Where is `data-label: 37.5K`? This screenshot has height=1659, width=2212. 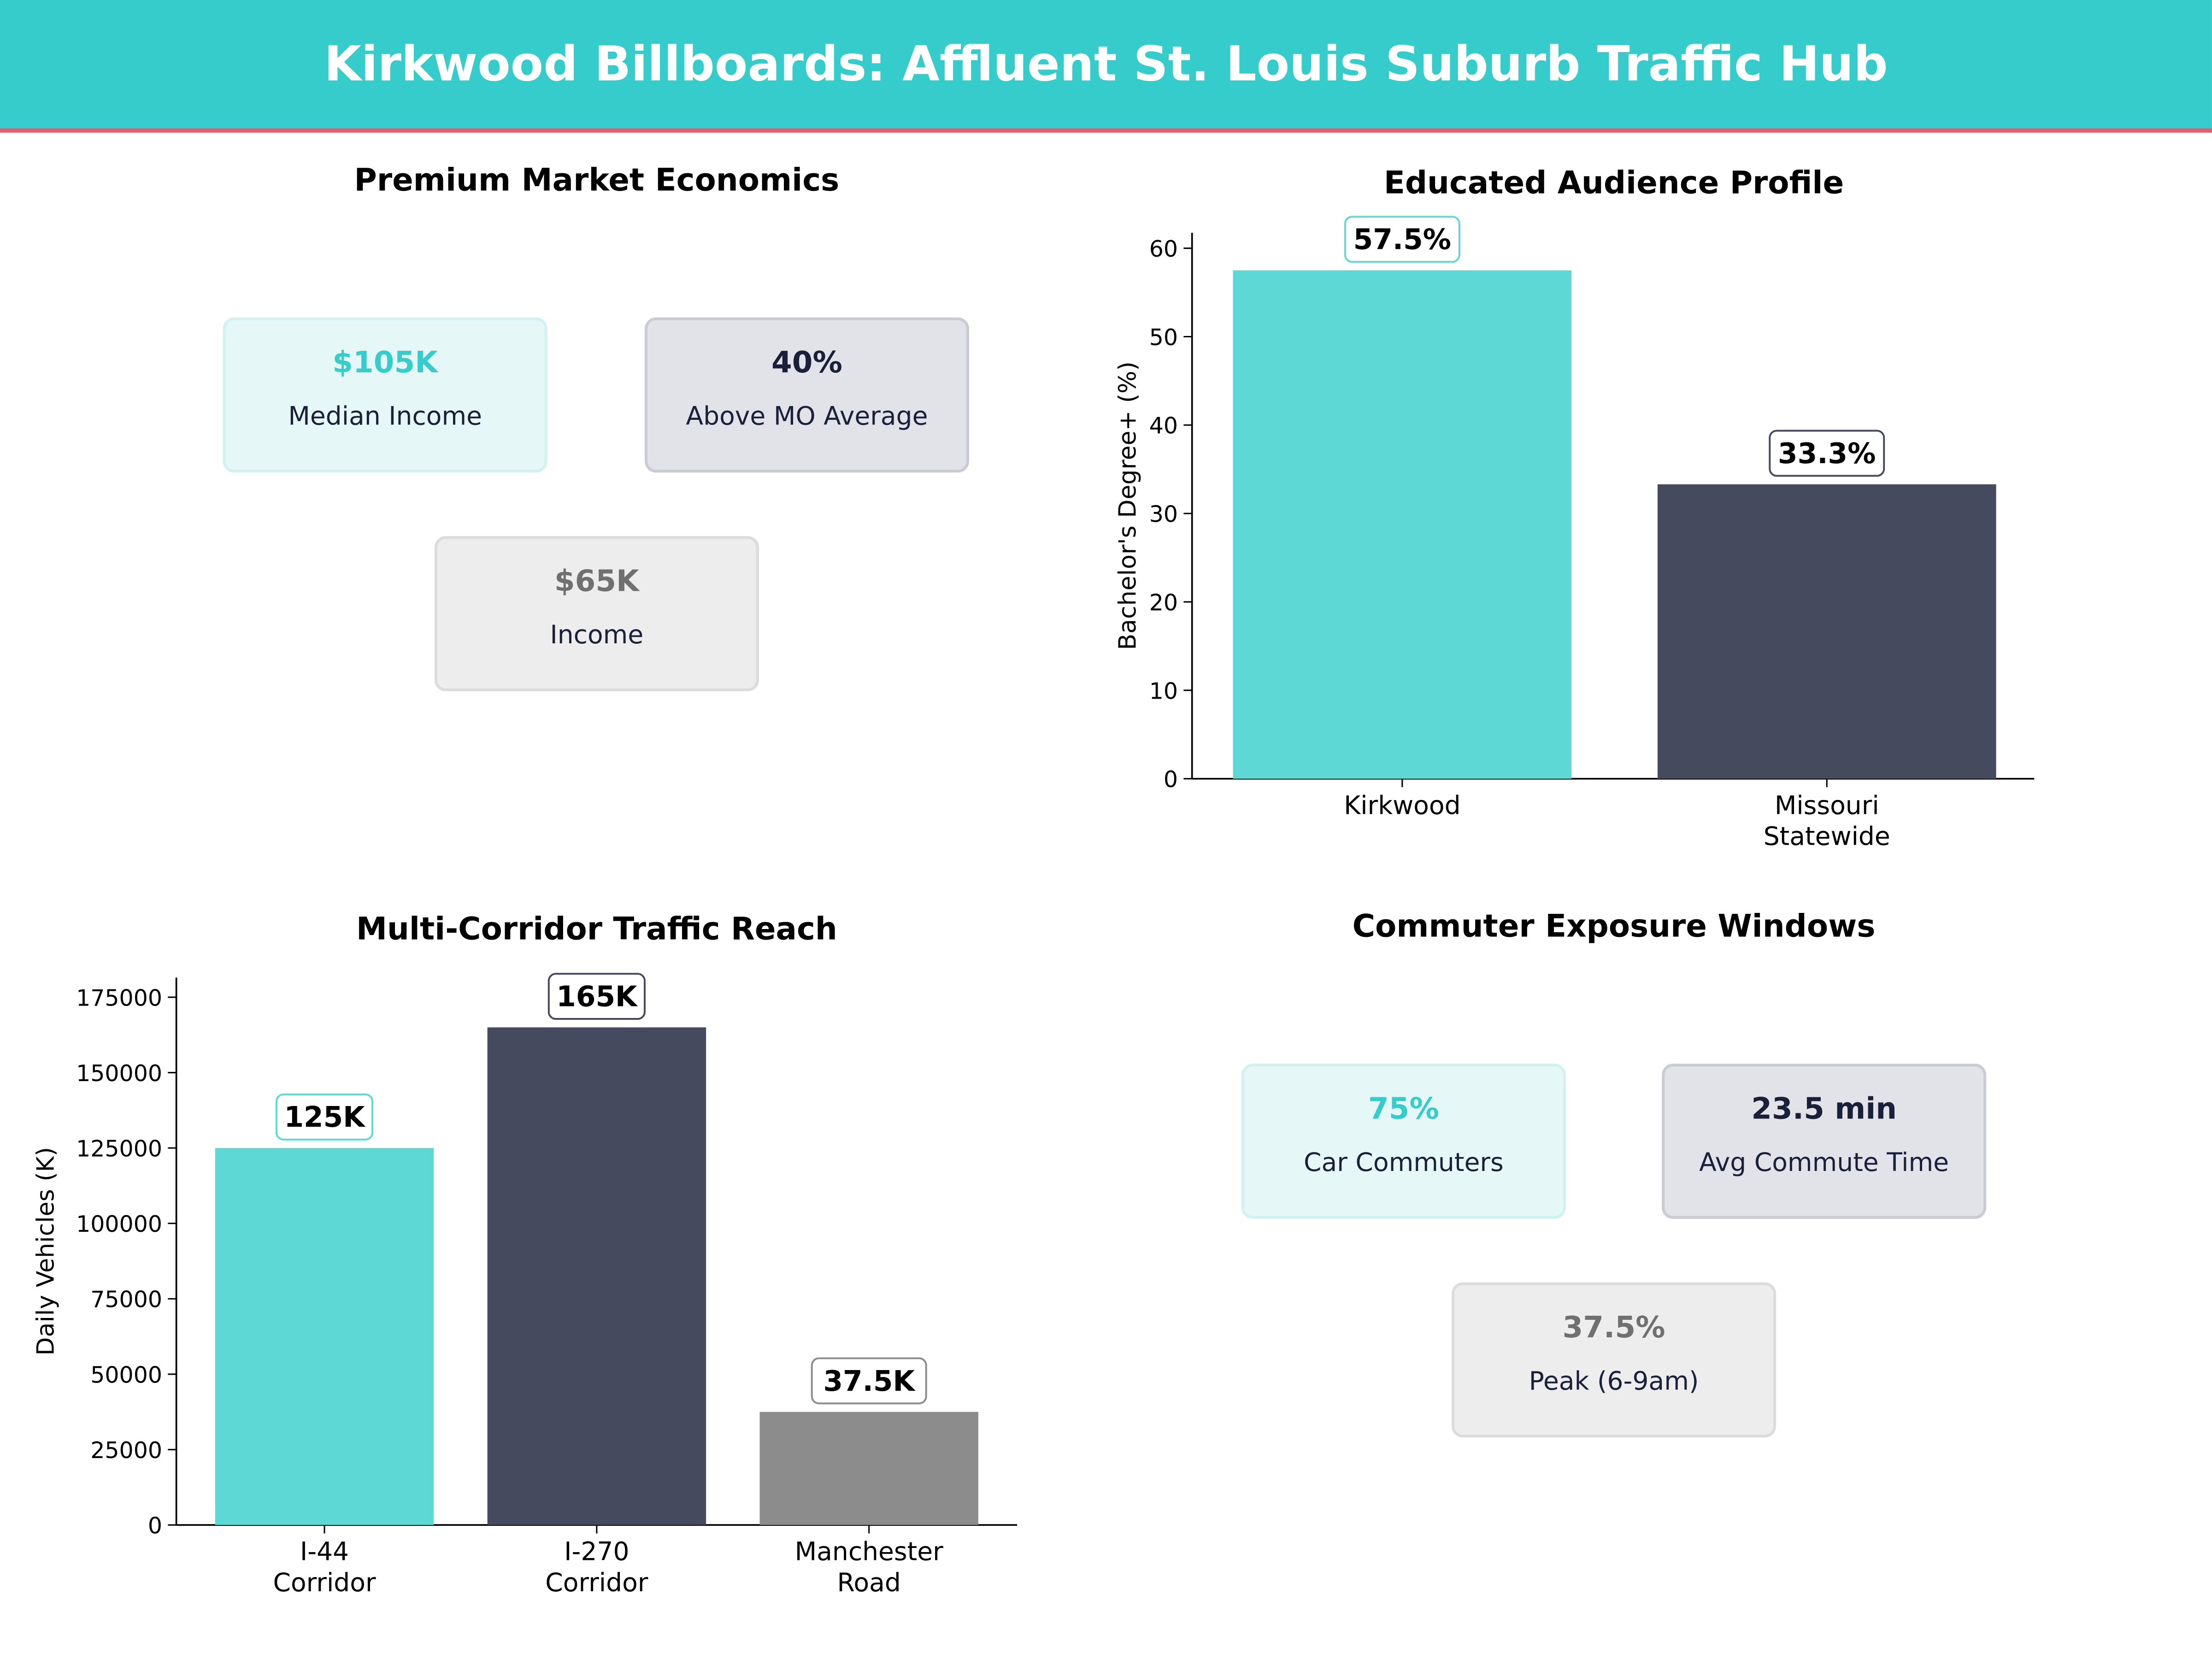 data-label: 37.5K is located at coordinates (869, 1381).